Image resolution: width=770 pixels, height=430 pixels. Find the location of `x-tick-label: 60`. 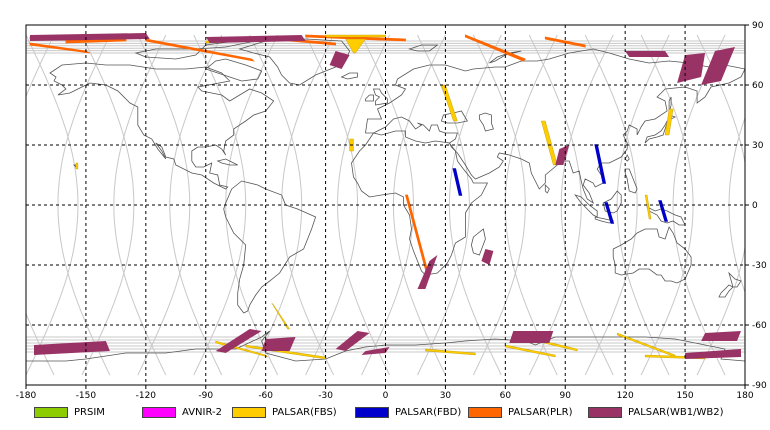

x-tick-label: 60 is located at coordinates (506, 395).